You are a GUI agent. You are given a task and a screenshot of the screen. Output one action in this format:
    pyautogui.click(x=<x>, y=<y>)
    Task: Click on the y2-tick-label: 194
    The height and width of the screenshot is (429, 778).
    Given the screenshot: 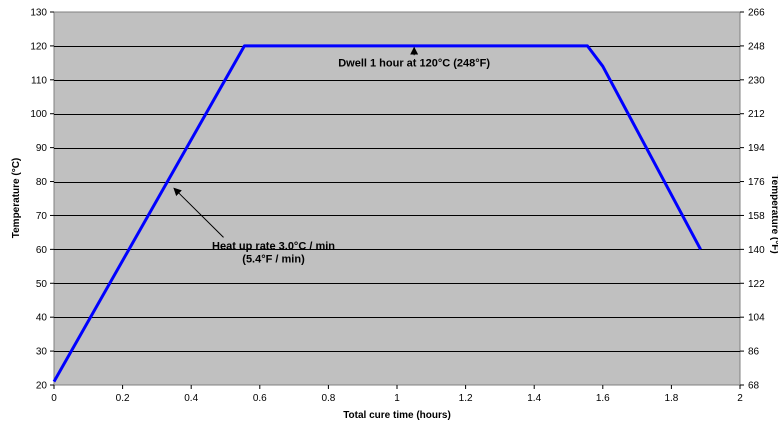 What is the action you would take?
    pyautogui.click(x=756, y=148)
    